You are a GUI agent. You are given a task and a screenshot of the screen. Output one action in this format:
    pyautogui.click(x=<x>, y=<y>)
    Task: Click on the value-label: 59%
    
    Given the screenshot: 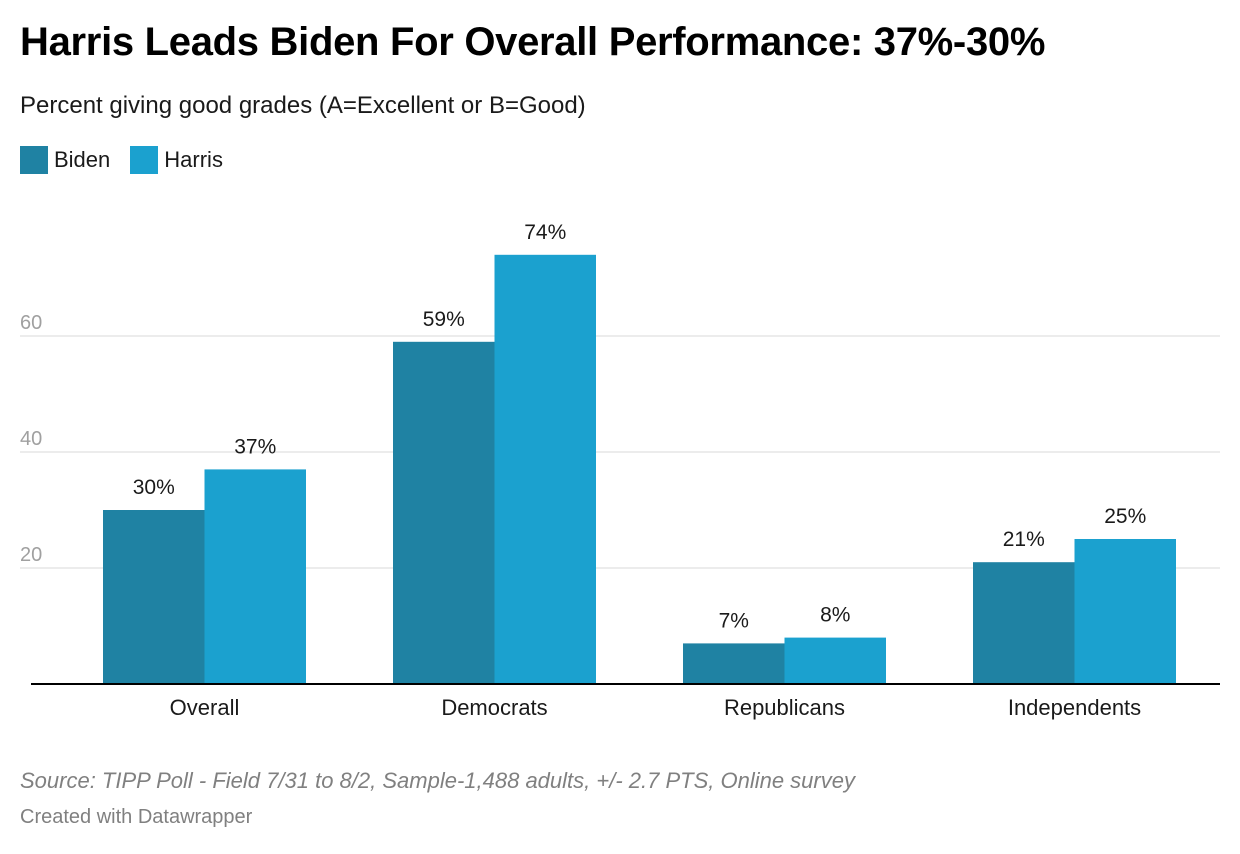 What is the action you would take?
    pyautogui.click(x=444, y=319)
    